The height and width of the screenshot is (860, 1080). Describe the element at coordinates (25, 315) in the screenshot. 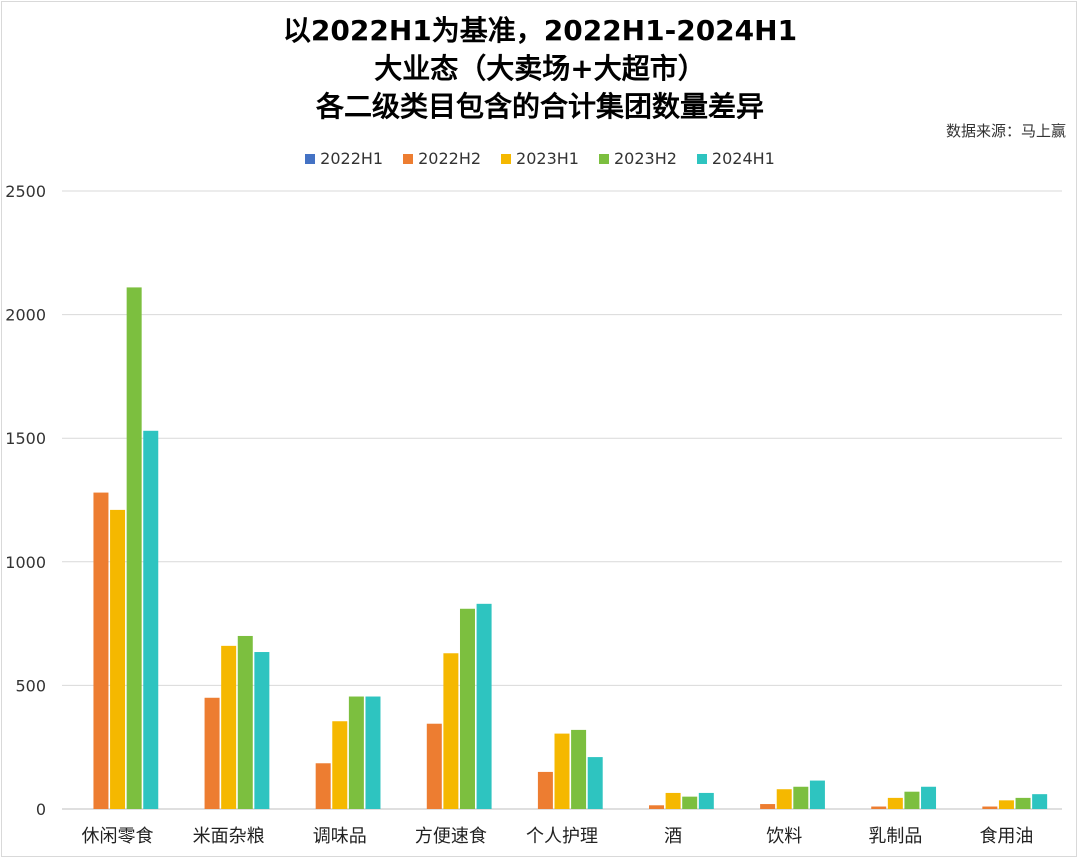

I see `y-tick-label: 2000` at that location.